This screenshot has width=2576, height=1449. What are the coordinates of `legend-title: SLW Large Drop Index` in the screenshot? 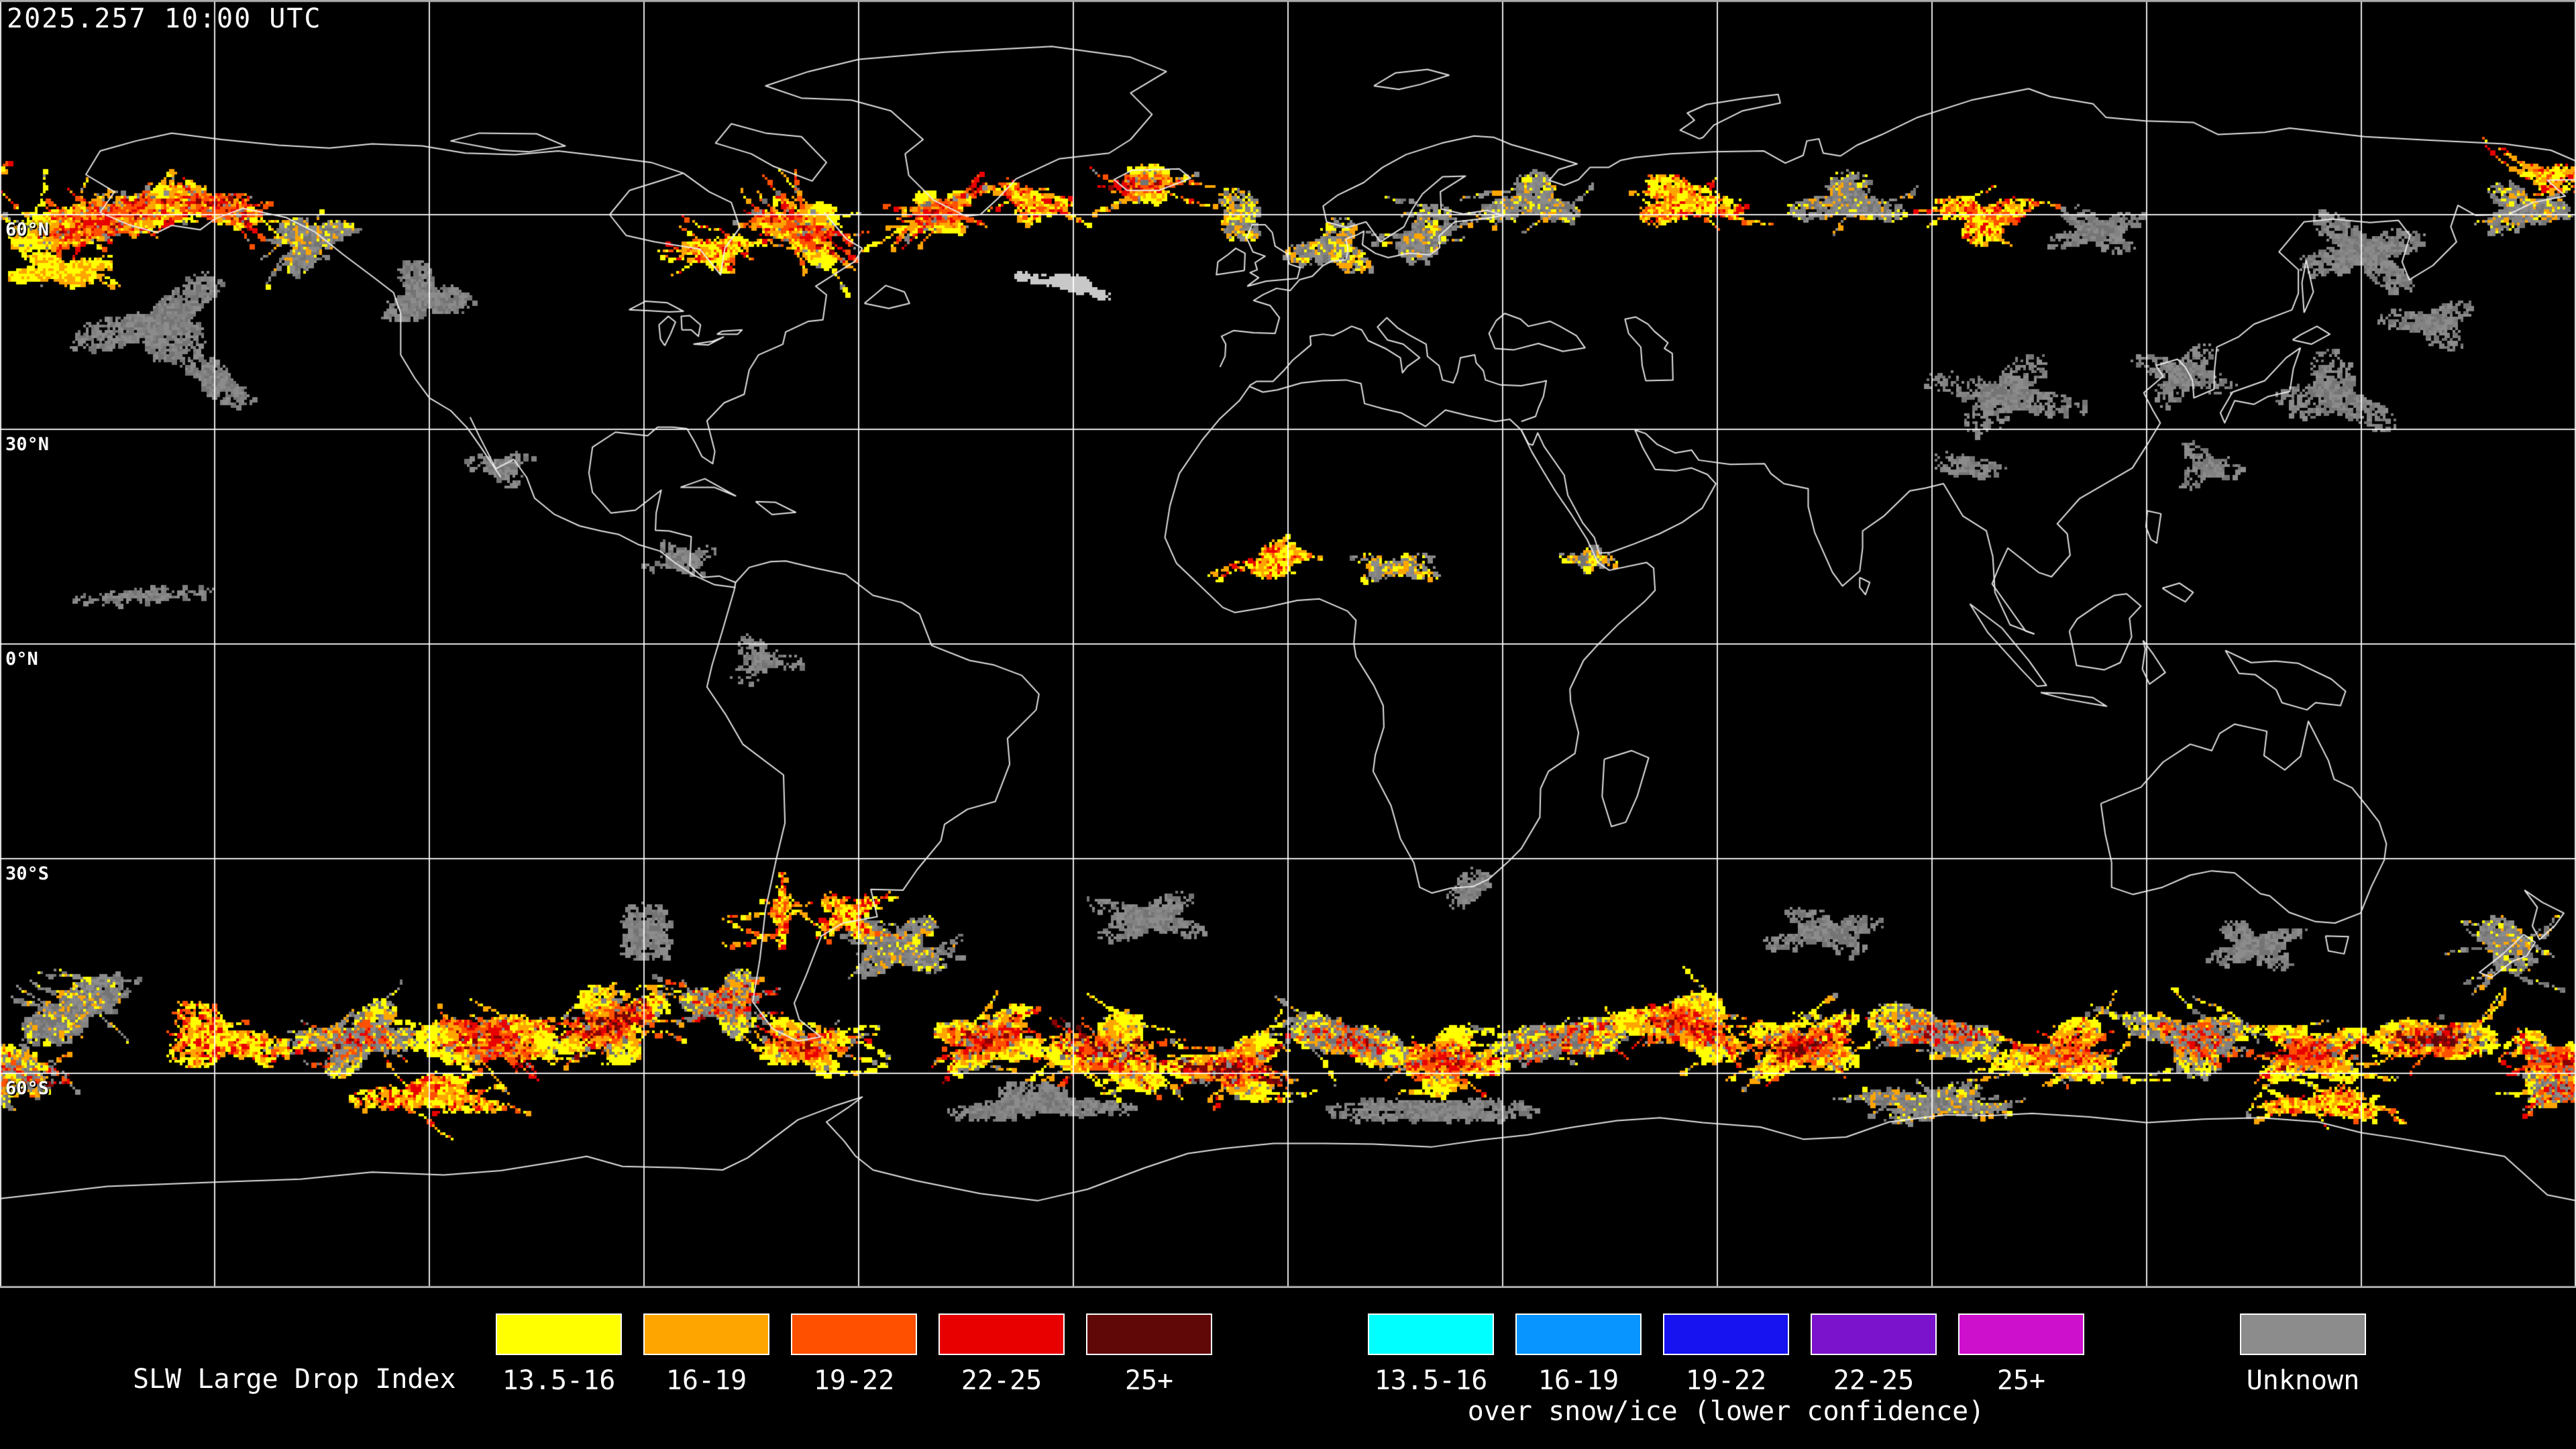 It's located at (294, 1379).